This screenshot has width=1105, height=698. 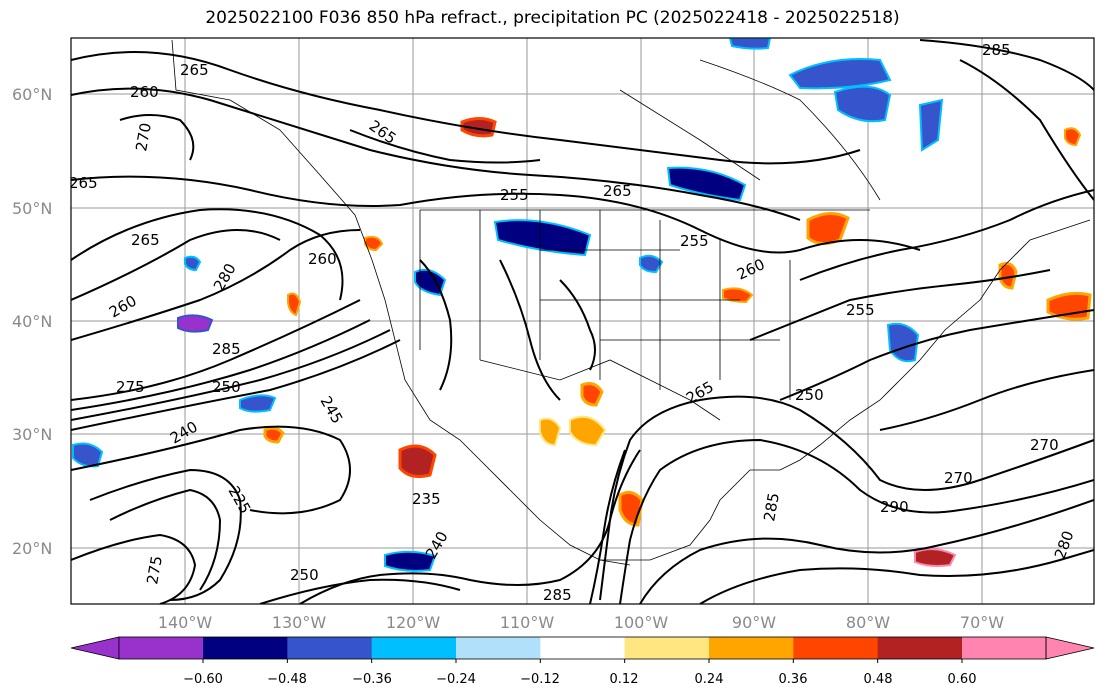 I want to click on colorbar-tick-label: −0.48, so click(x=287, y=679).